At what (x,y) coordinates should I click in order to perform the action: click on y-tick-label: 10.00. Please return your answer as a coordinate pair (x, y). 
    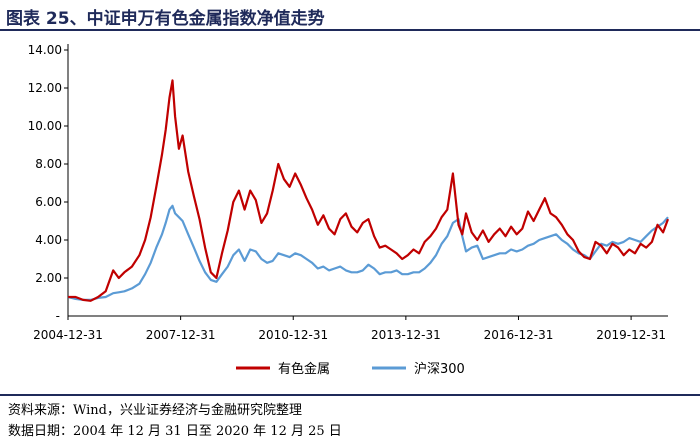
    Looking at the image, I should click on (45, 126).